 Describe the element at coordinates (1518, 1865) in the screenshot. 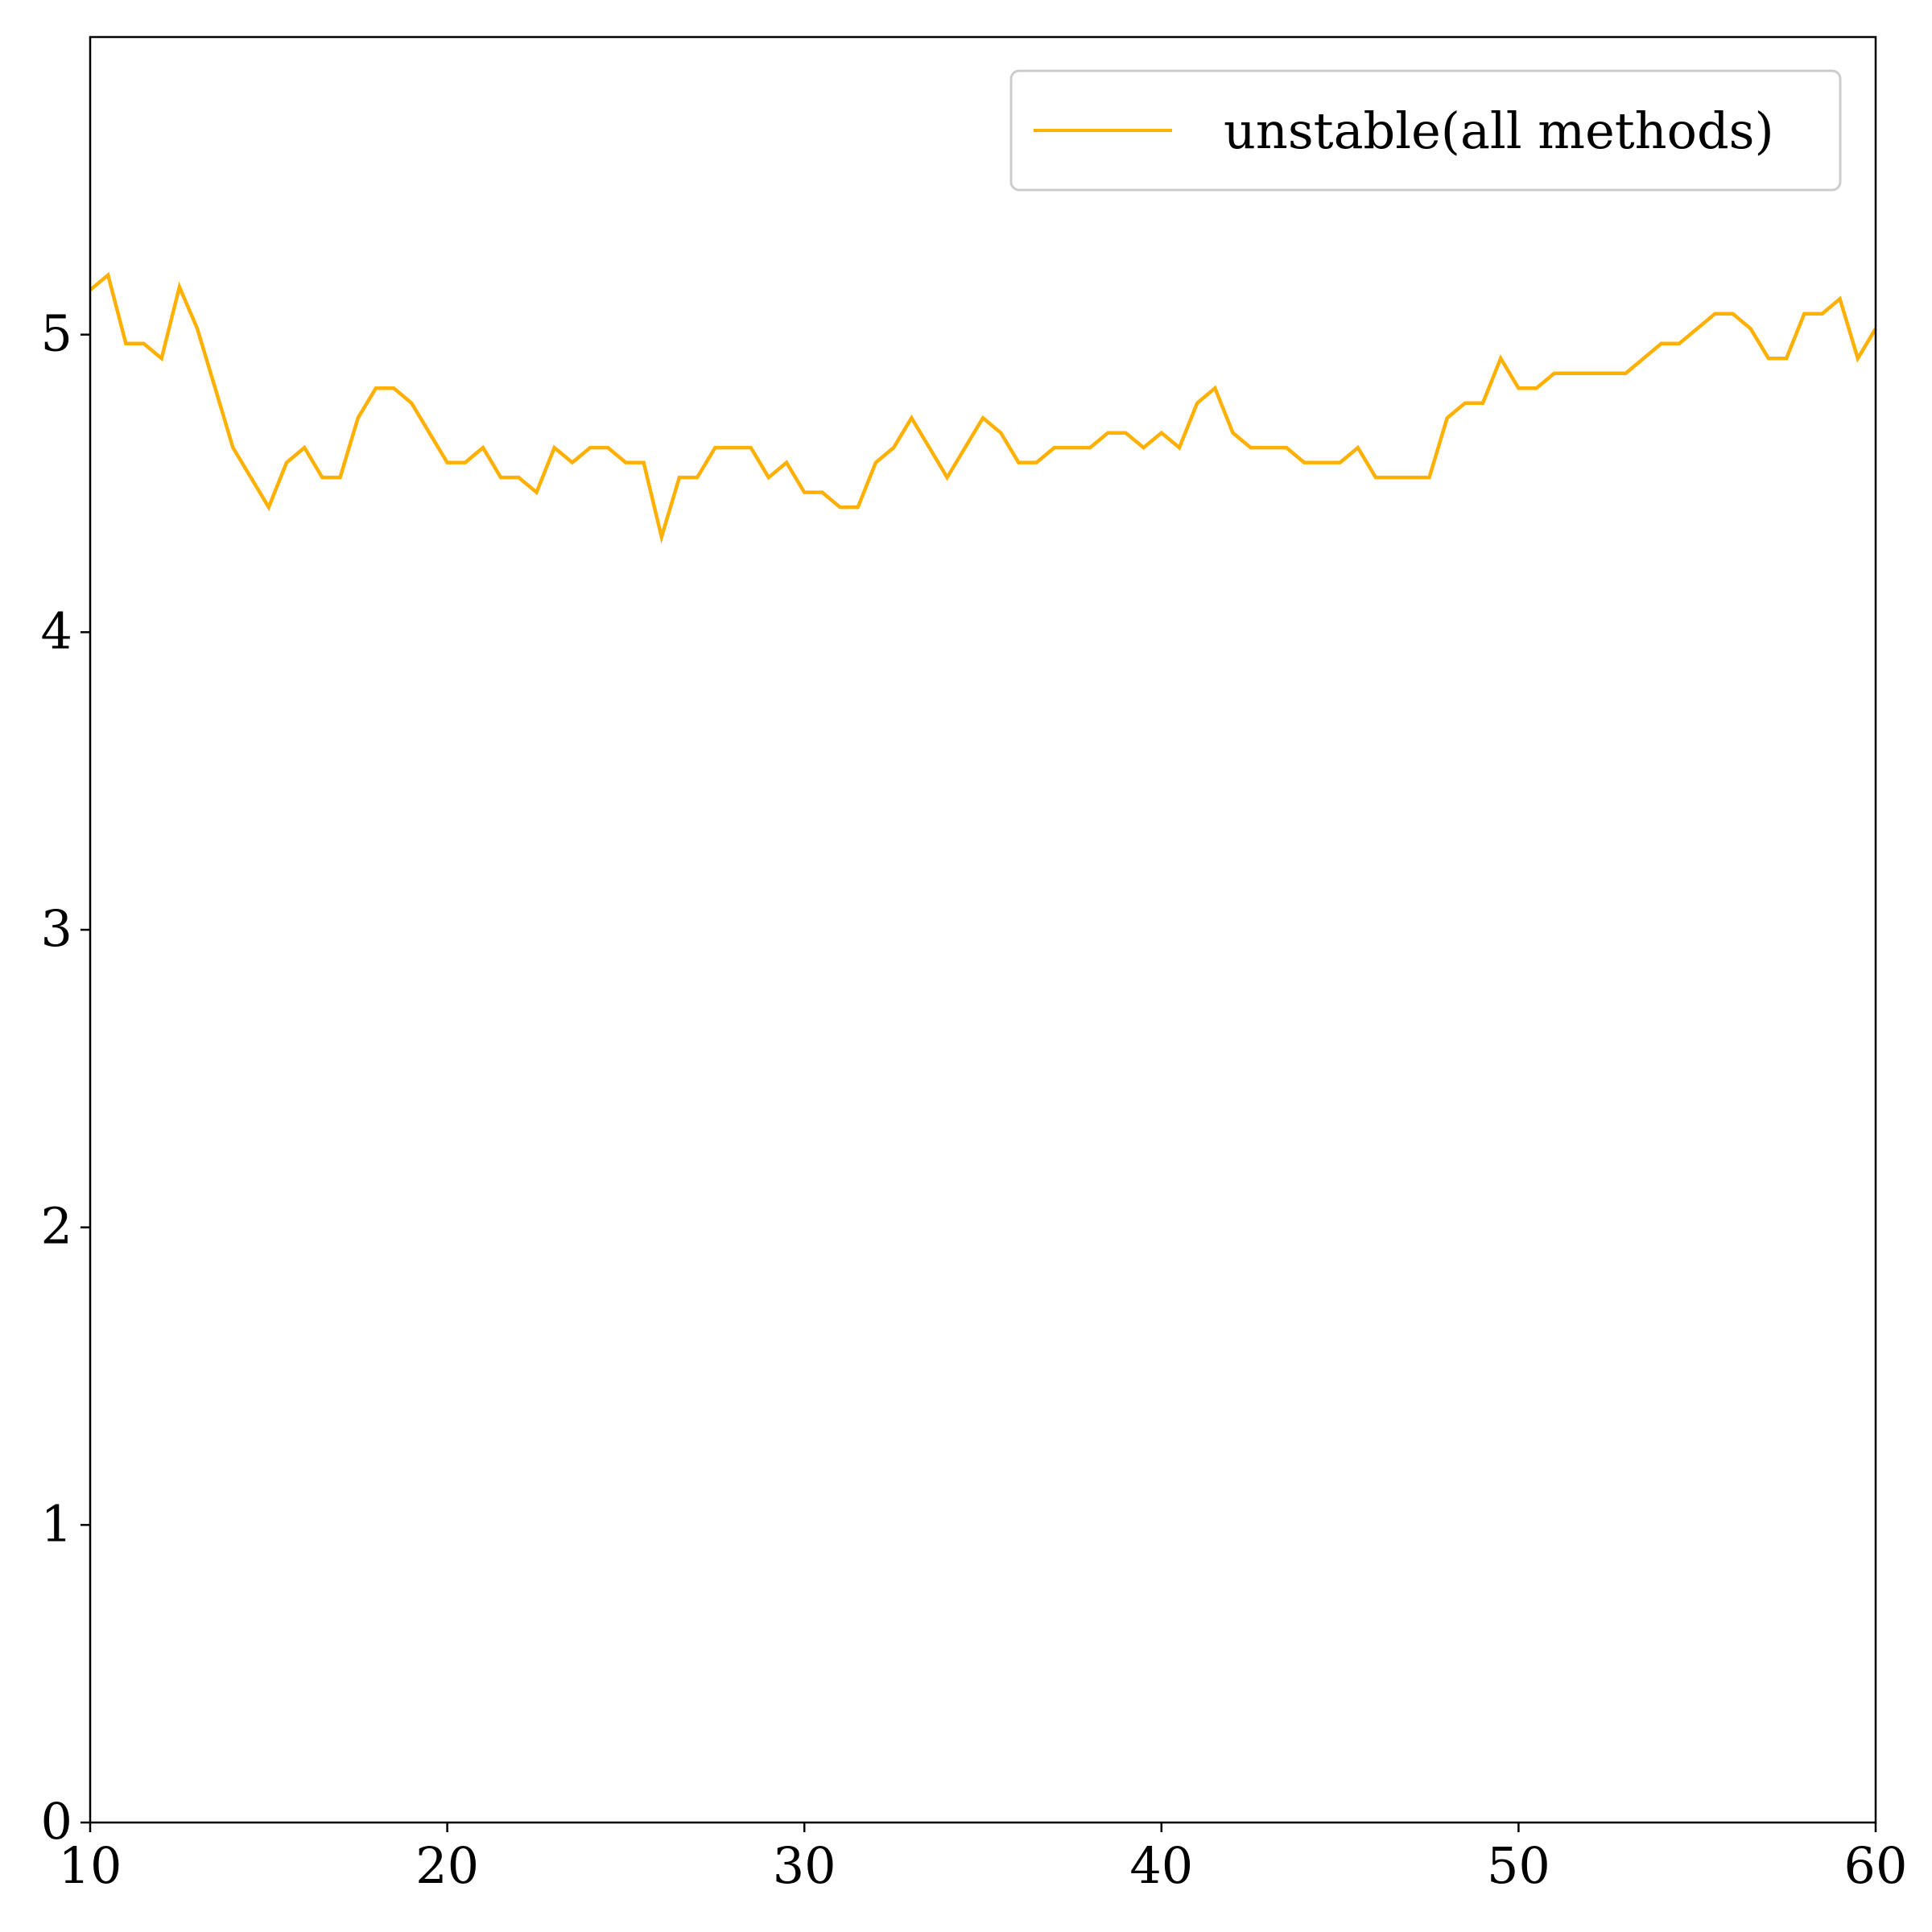

I see `x-tick-label: 50` at that location.